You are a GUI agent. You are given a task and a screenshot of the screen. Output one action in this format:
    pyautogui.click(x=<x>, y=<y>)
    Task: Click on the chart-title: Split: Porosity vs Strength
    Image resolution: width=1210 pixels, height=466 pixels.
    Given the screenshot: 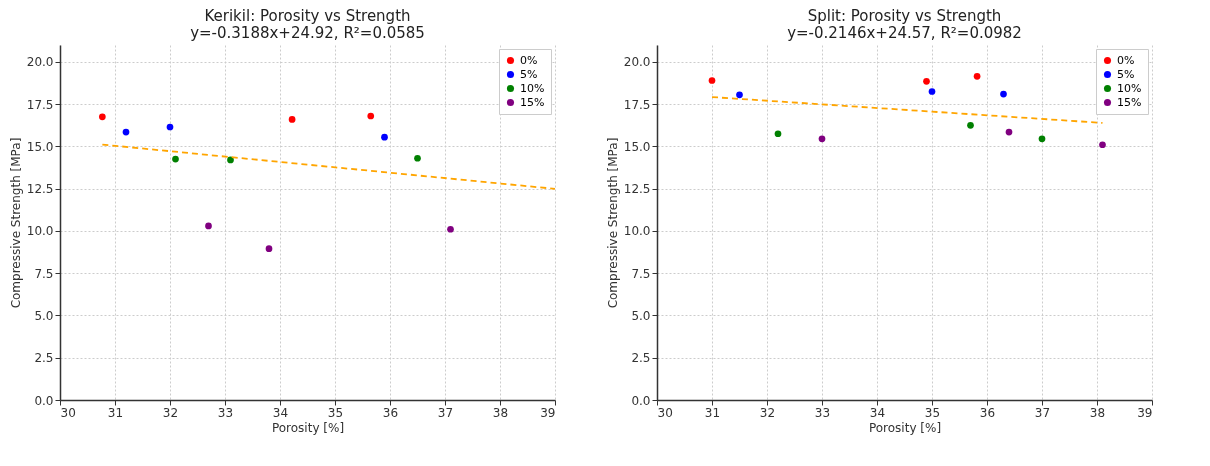 What is the action you would take?
    pyautogui.click(x=904, y=16)
    